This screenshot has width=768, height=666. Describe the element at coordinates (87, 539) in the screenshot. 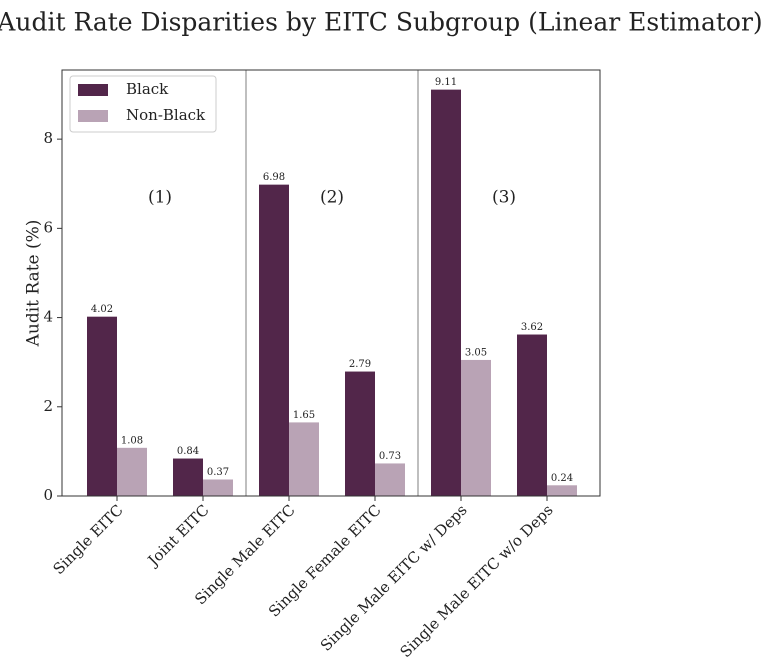

I see `x-tick-label: Single EITC` at that location.